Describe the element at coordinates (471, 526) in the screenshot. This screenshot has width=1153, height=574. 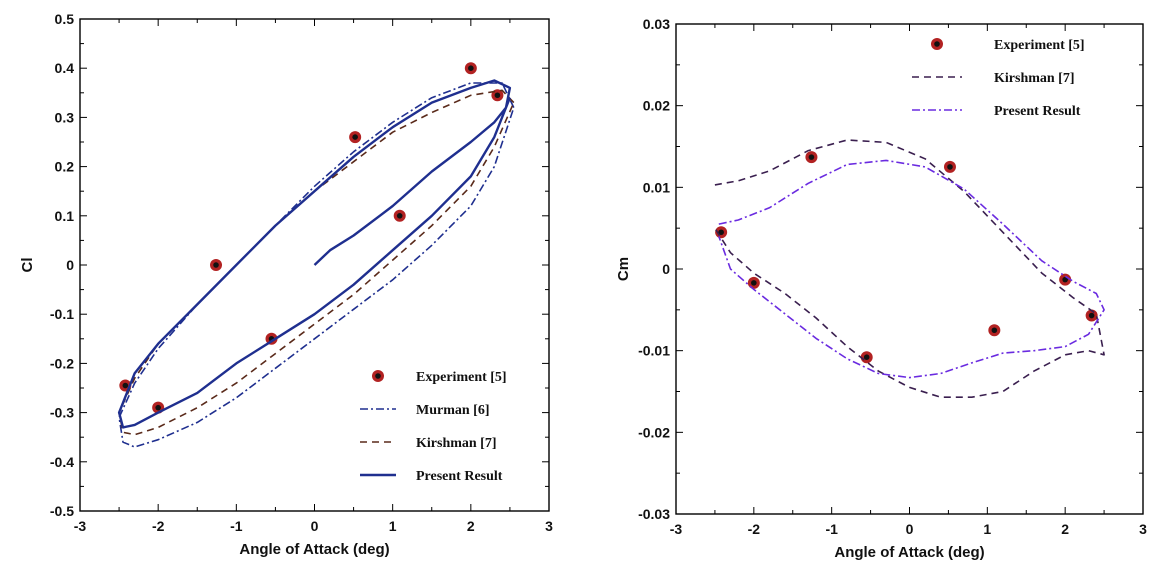
I see `chart0-x-tick-label: 2` at that location.